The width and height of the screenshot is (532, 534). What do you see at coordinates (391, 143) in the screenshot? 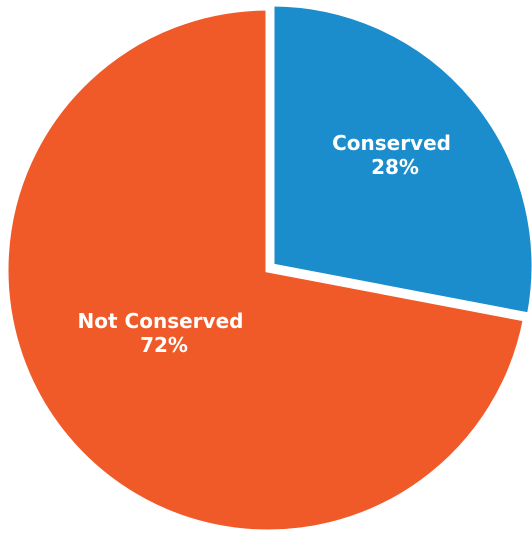
I see `slice-name-conserved: Conserved` at bounding box center [391, 143].